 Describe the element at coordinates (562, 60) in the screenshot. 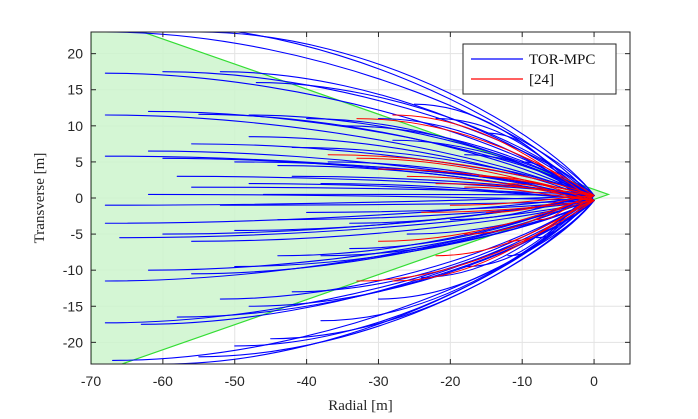

I see `legend-label: TOR-MPC` at that location.